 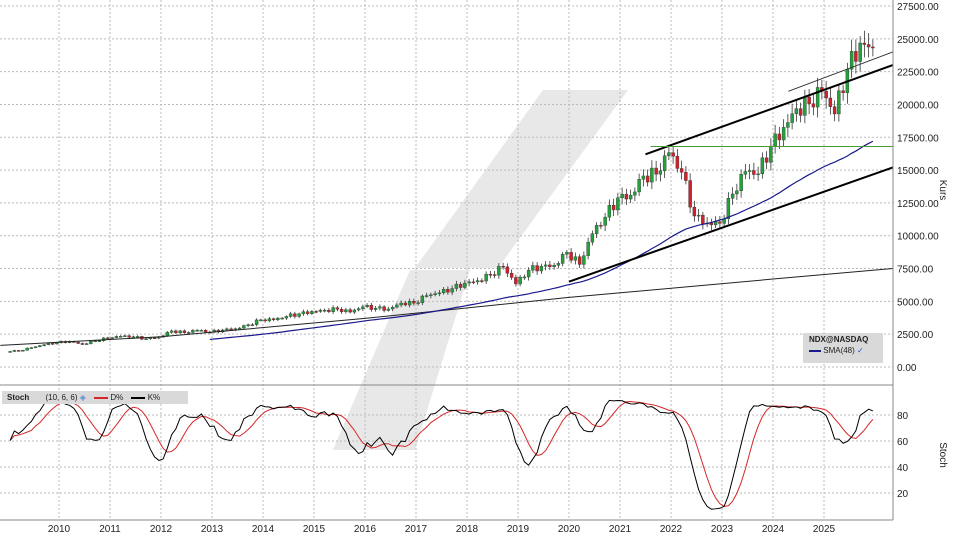 I want to click on d-swatch, so click(x=101, y=397).